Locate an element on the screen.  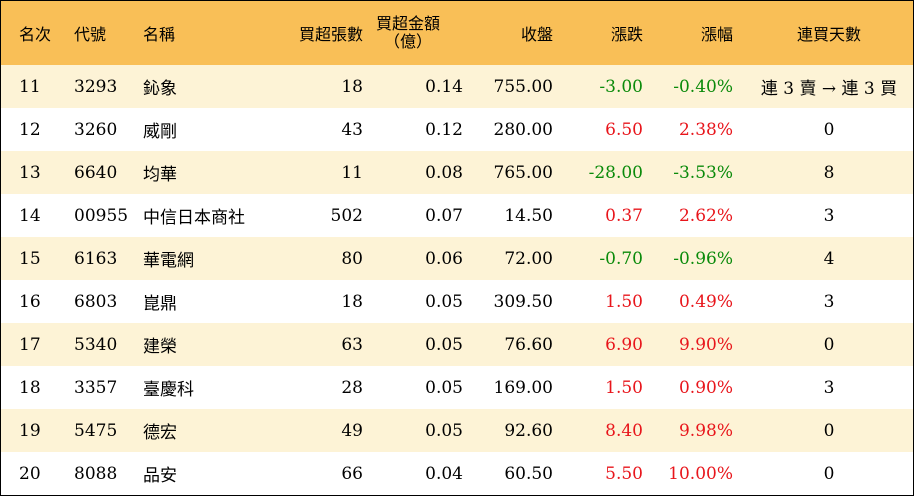
cell-amount: 0.04 is located at coordinates (444, 473).